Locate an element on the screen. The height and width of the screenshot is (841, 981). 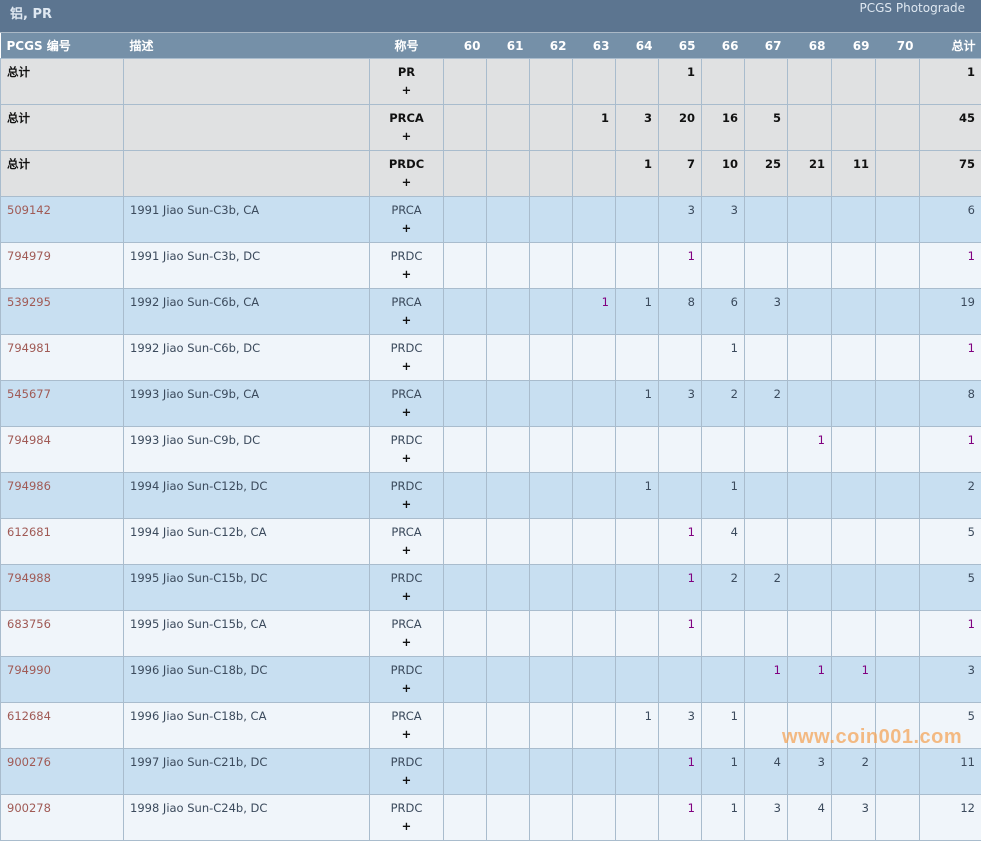
pcgs-number-link-text: 545677 is located at coordinates (29, 394).